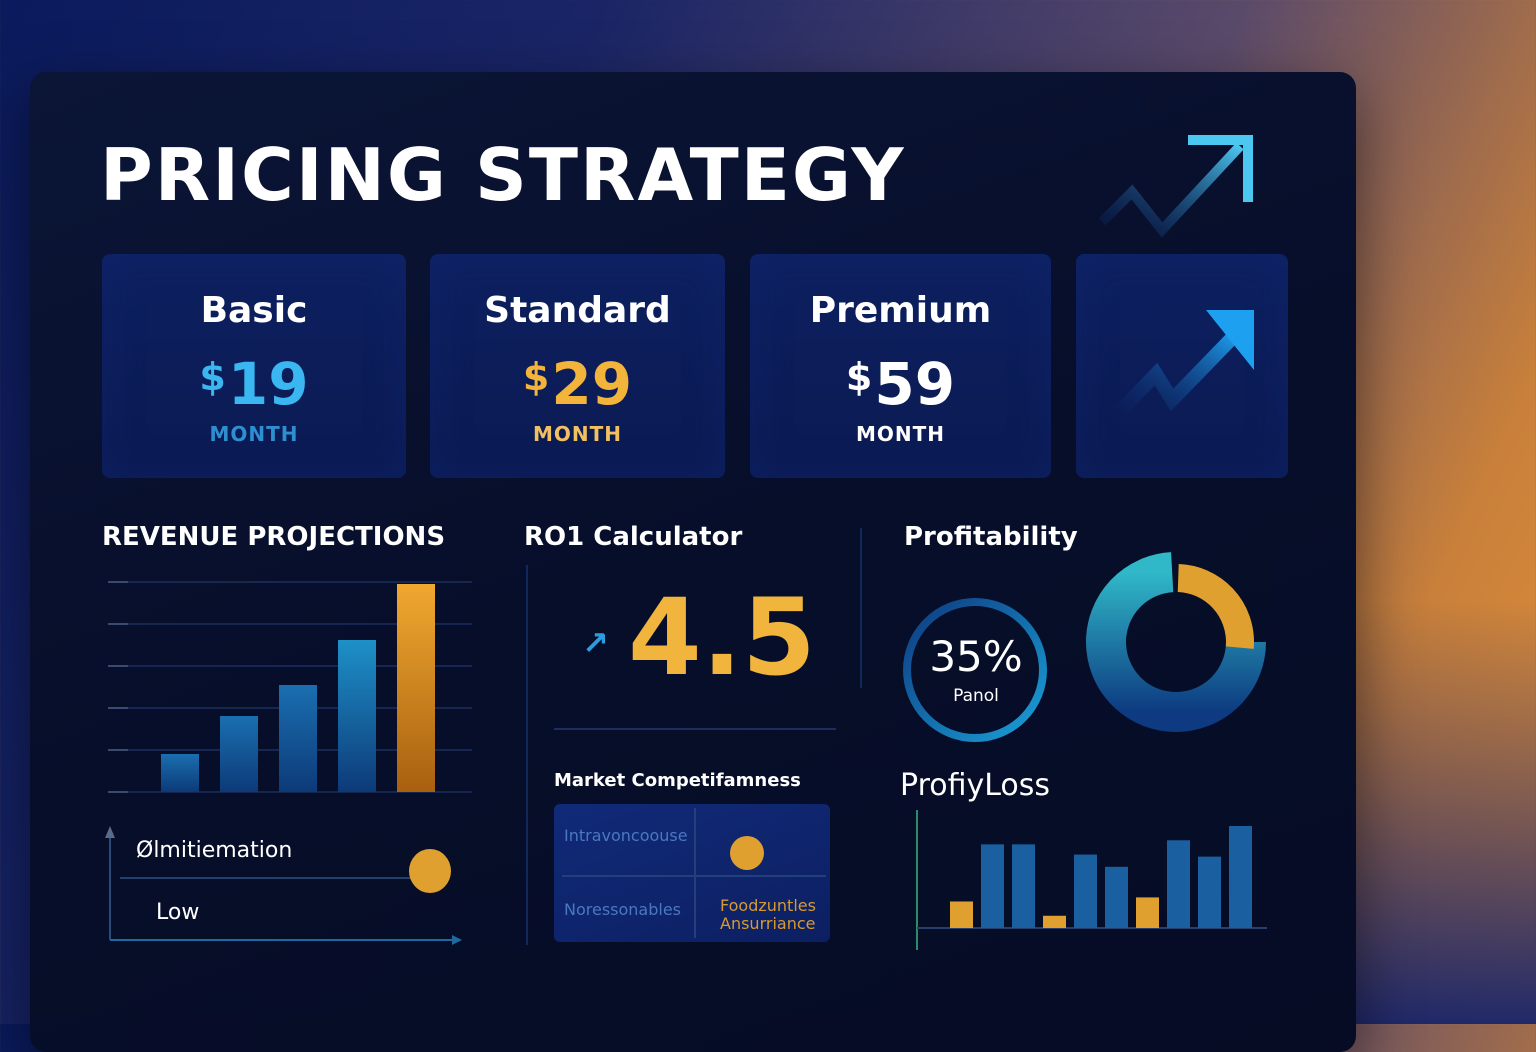 This screenshot has height=1052, width=1536. I want to click on profitability-percent: 35%, so click(976, 656).